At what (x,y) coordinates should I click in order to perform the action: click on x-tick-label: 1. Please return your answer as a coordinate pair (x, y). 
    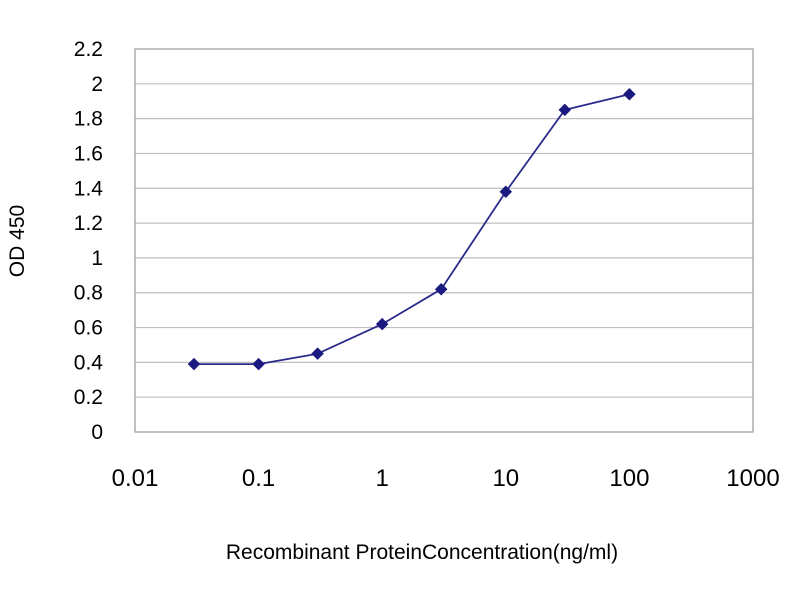
    Looking at the image, I should click on (382, 478).